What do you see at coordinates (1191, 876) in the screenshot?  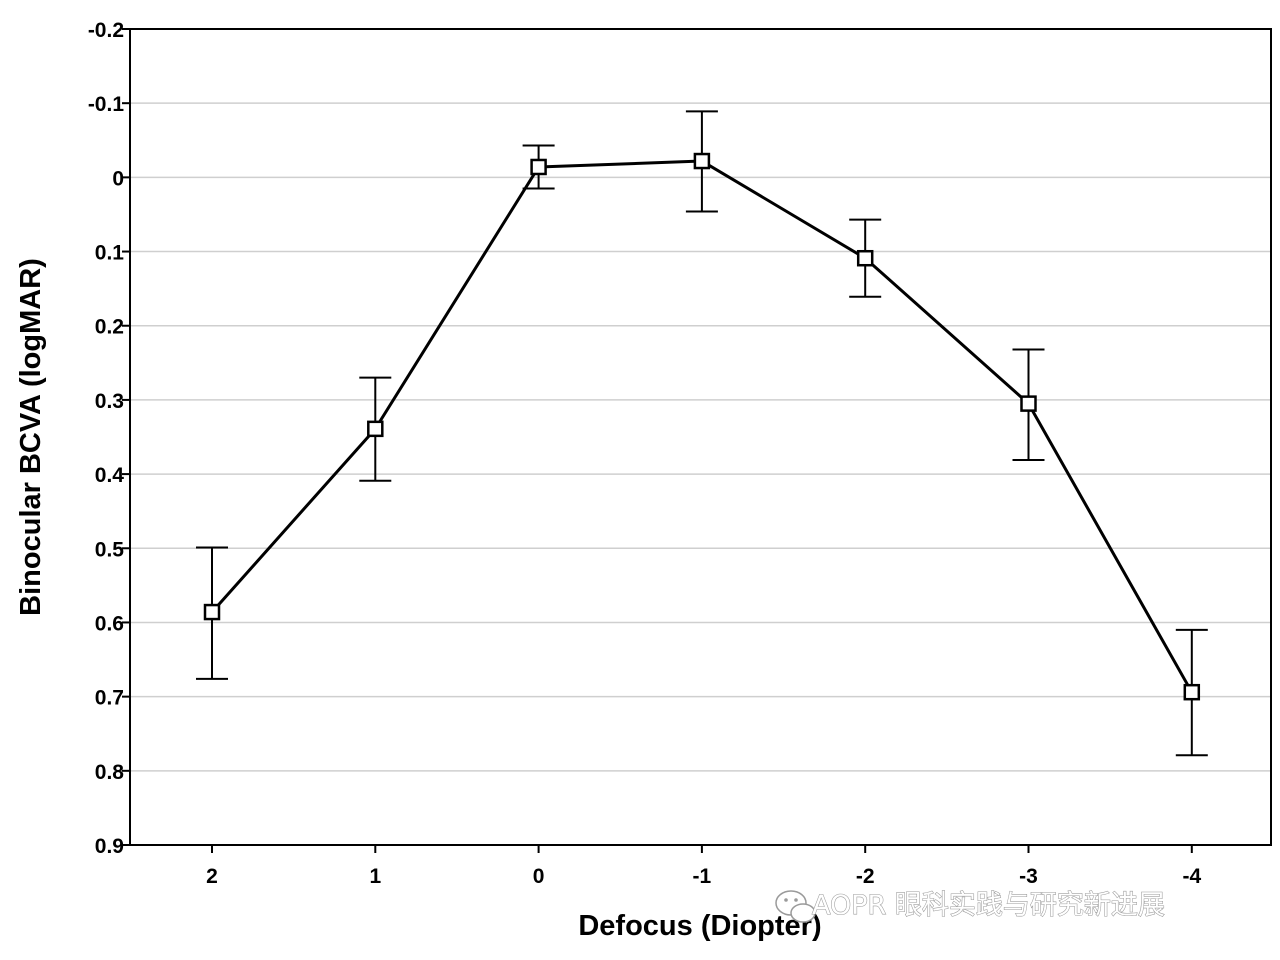 I see `x-tick-label: -4` at bounding box center [1191, 876].